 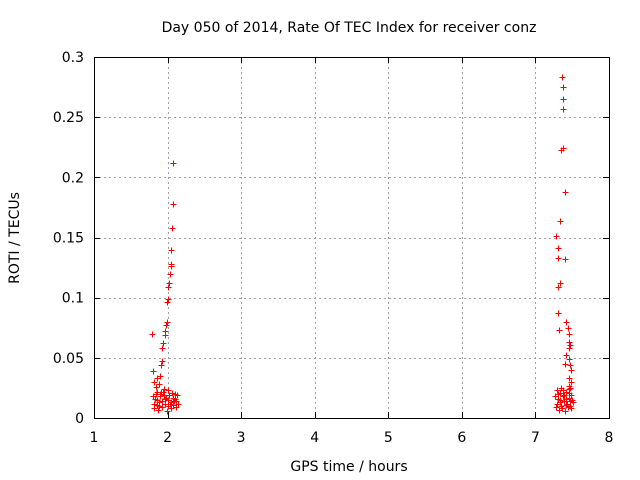 I want to click on y-tick-label: 0.1, so click(x=73, y=299).